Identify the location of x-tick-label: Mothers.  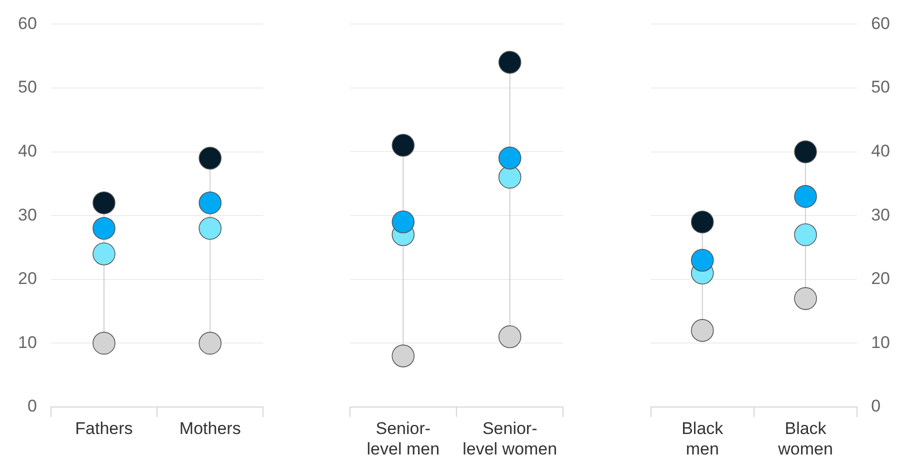
(210, 428).